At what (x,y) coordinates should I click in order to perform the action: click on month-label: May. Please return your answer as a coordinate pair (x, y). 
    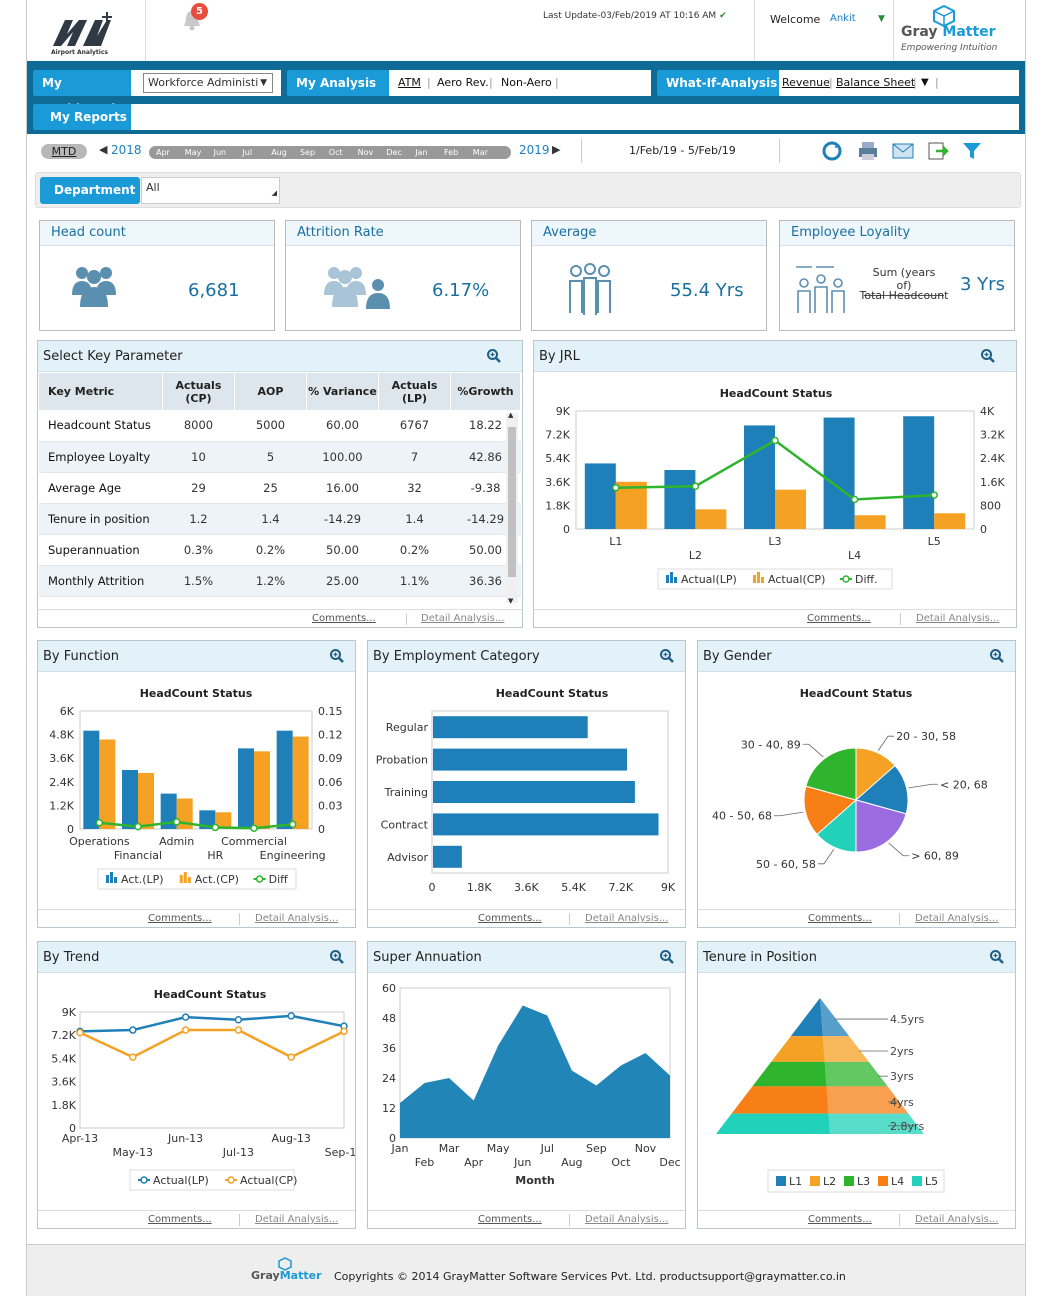
    Looking at the image, I should click on (193, 152).